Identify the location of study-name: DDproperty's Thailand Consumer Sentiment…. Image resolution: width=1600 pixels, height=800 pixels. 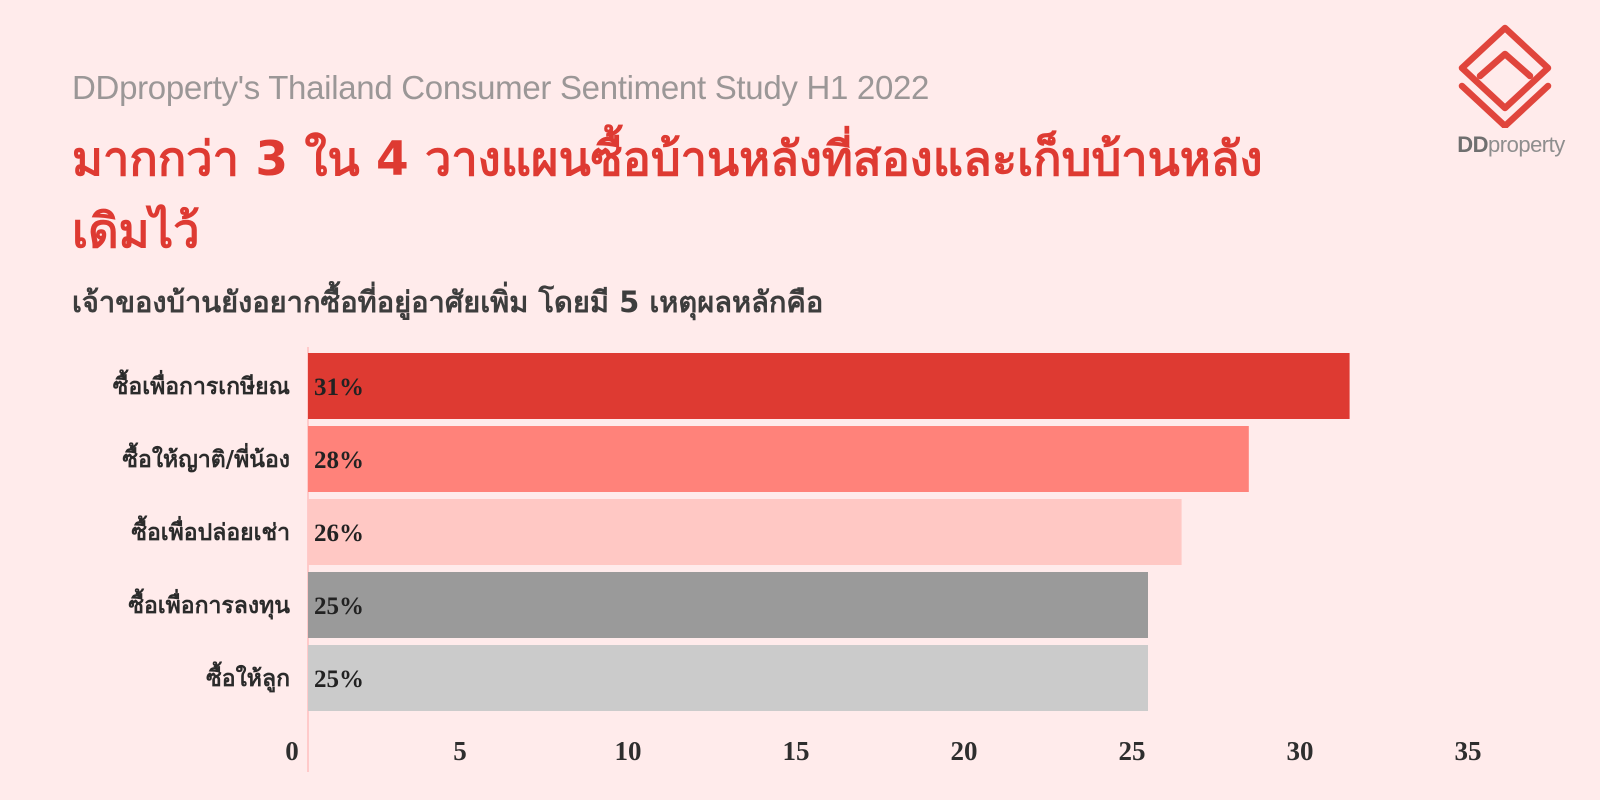
(501, 87).